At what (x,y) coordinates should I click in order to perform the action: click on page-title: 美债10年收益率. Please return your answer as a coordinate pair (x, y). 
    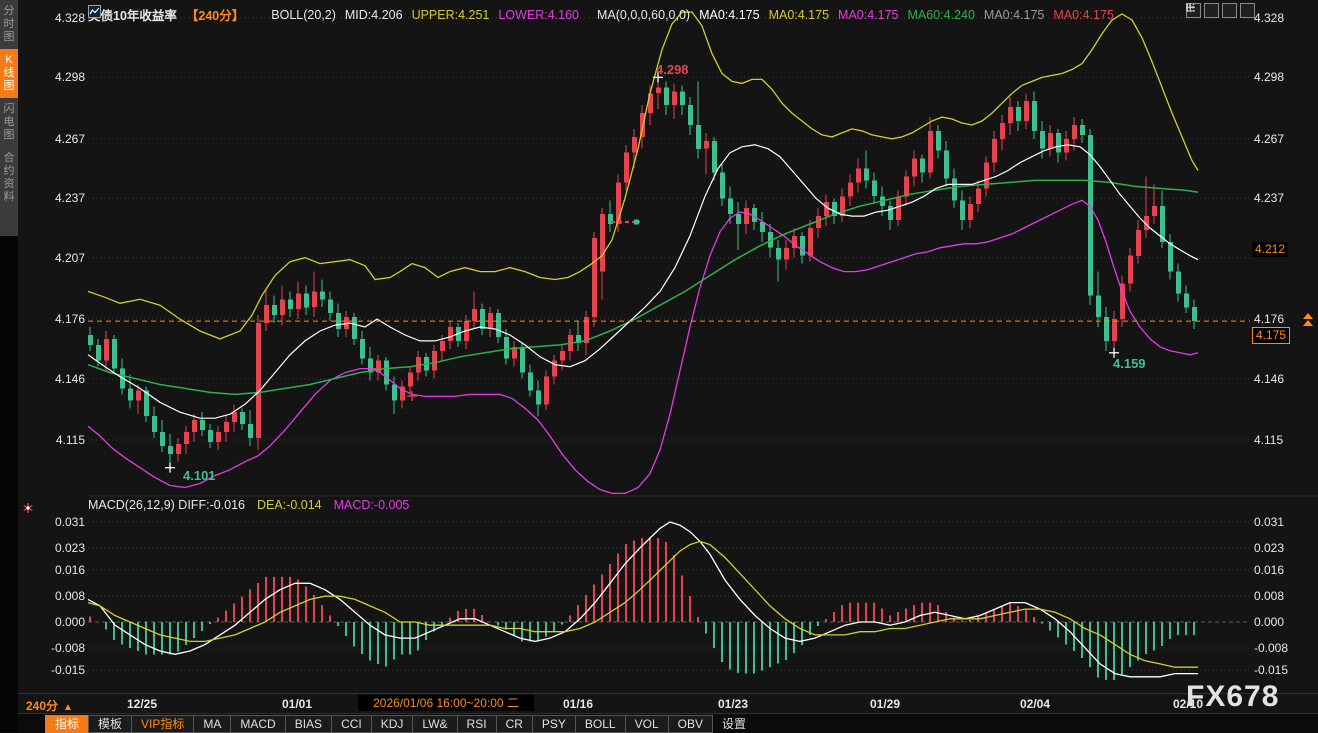
    Looking at the image, I should click on (132, 16).